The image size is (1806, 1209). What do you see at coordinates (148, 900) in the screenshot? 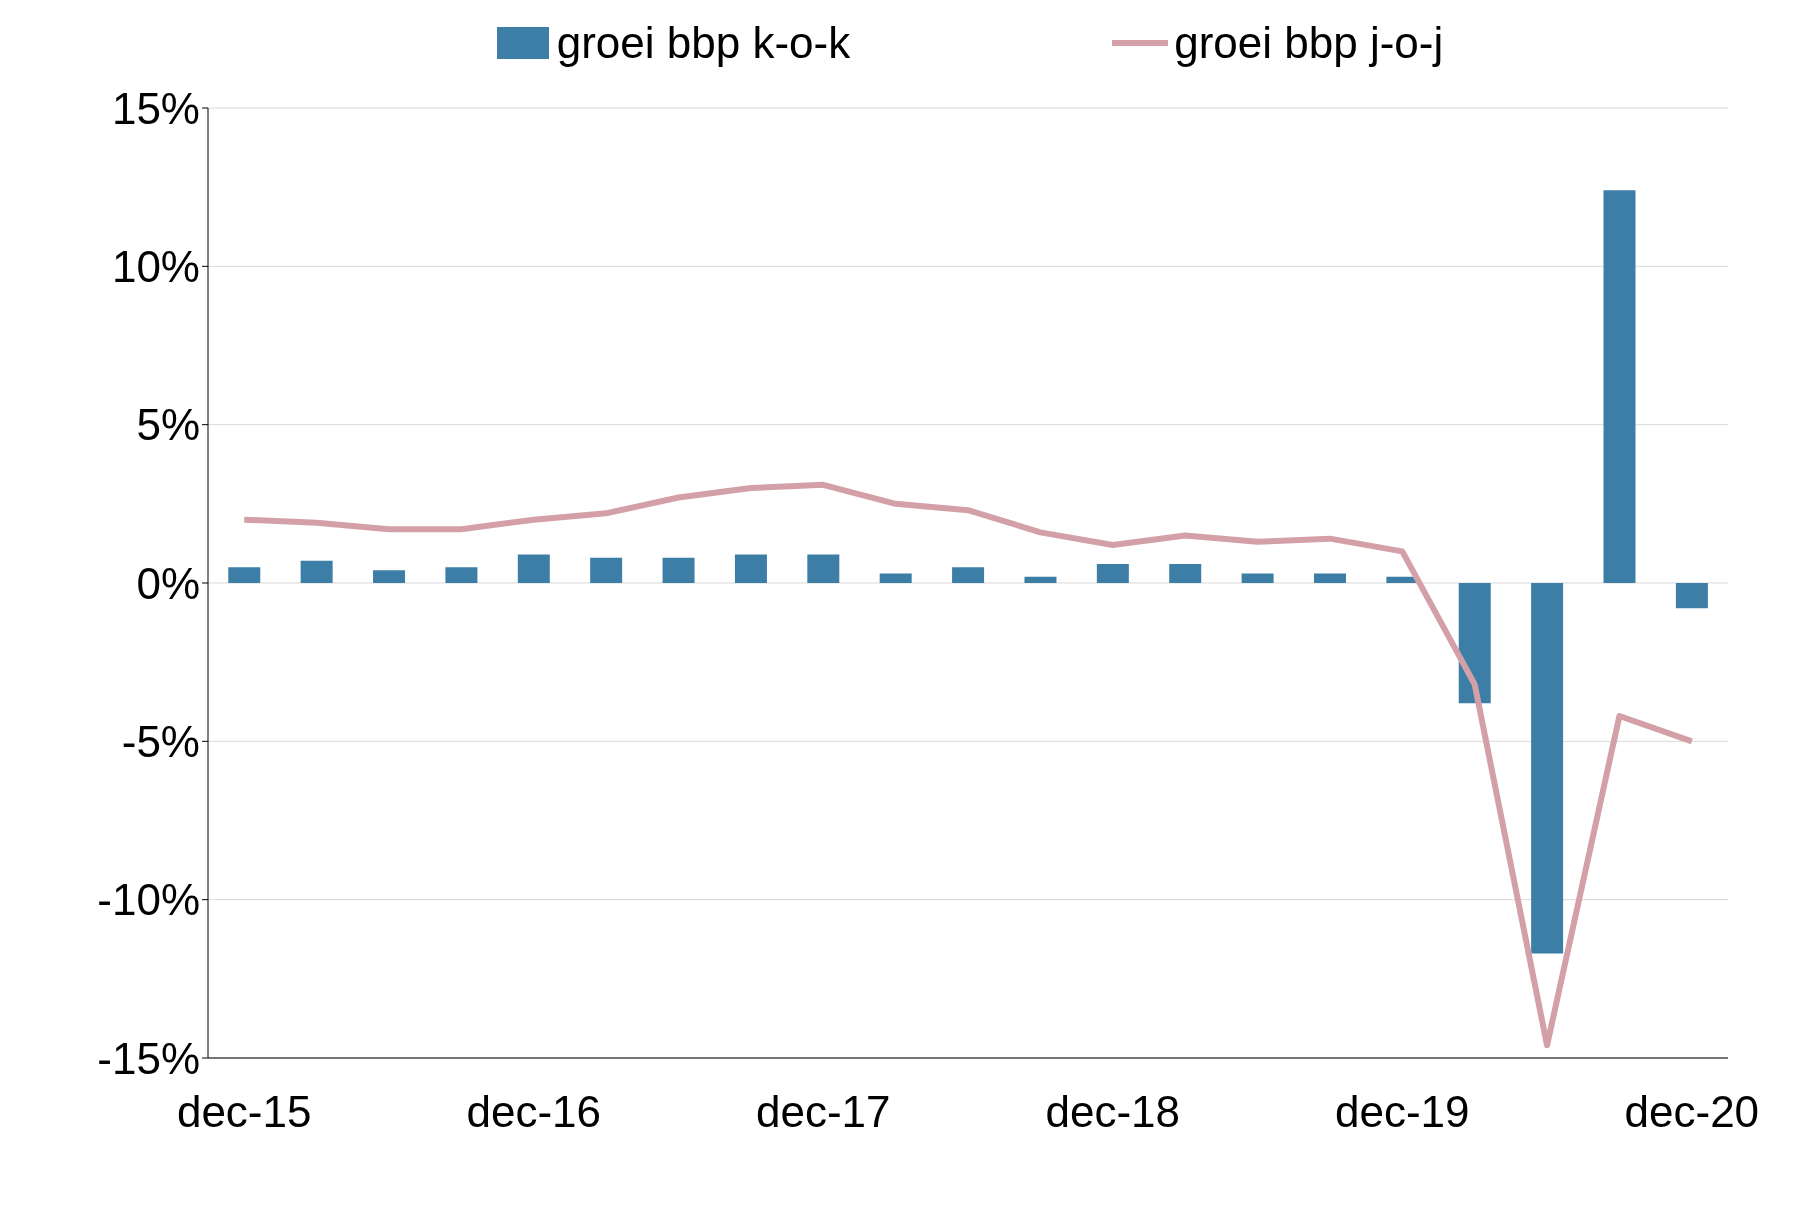
I see `y-tick-label: -10%` at bounding box center [148, 900].